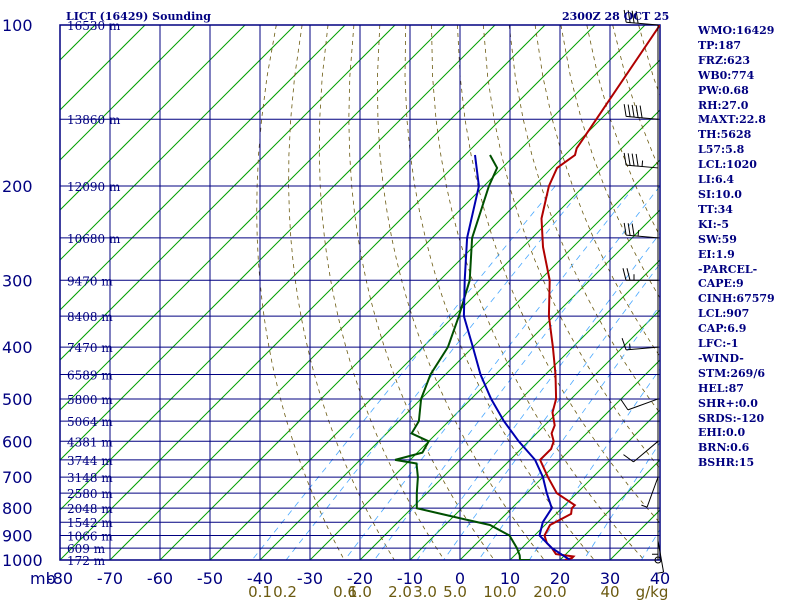 Image resolution: width=800 pixels, height=600 pixels. Describe the element at coordinates (90, 509) in the screenshot. I see `height-label: 2048 m` at that location.